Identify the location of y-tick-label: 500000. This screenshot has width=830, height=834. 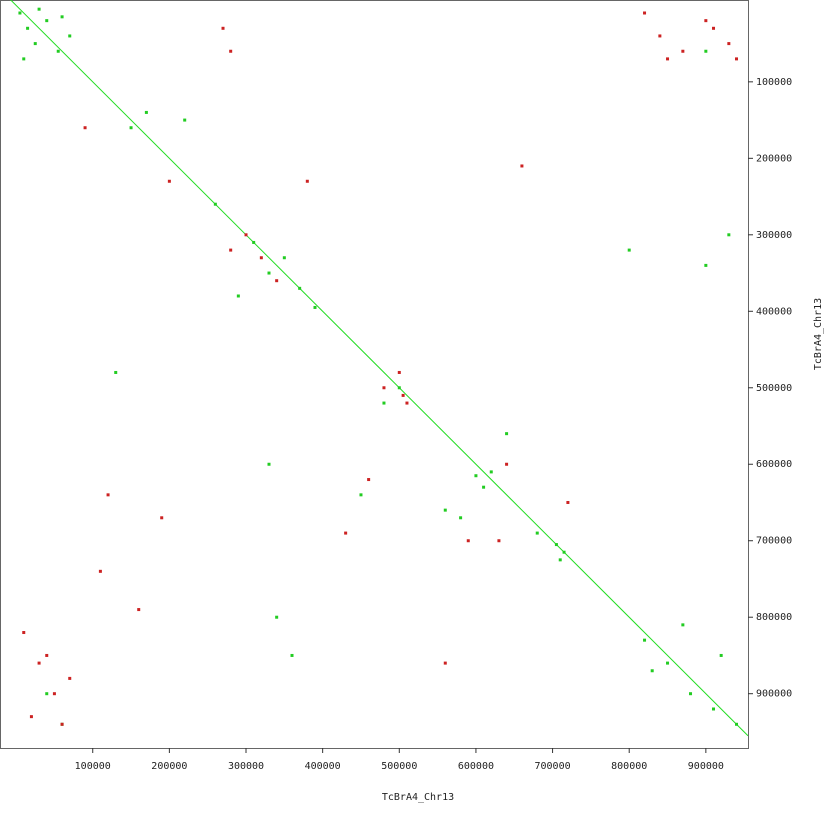
(774, 388).